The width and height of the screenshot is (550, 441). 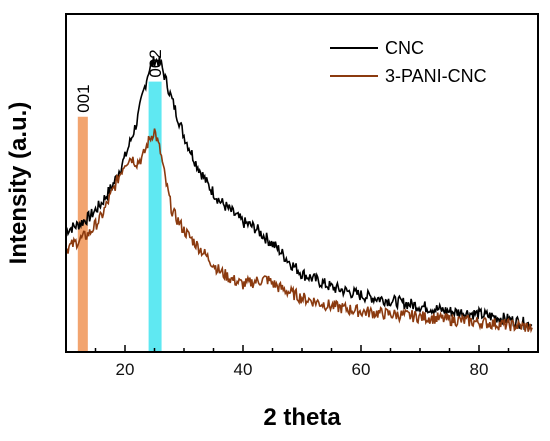 I want to click on band-label-002: 002, so click(x=155, y=63).